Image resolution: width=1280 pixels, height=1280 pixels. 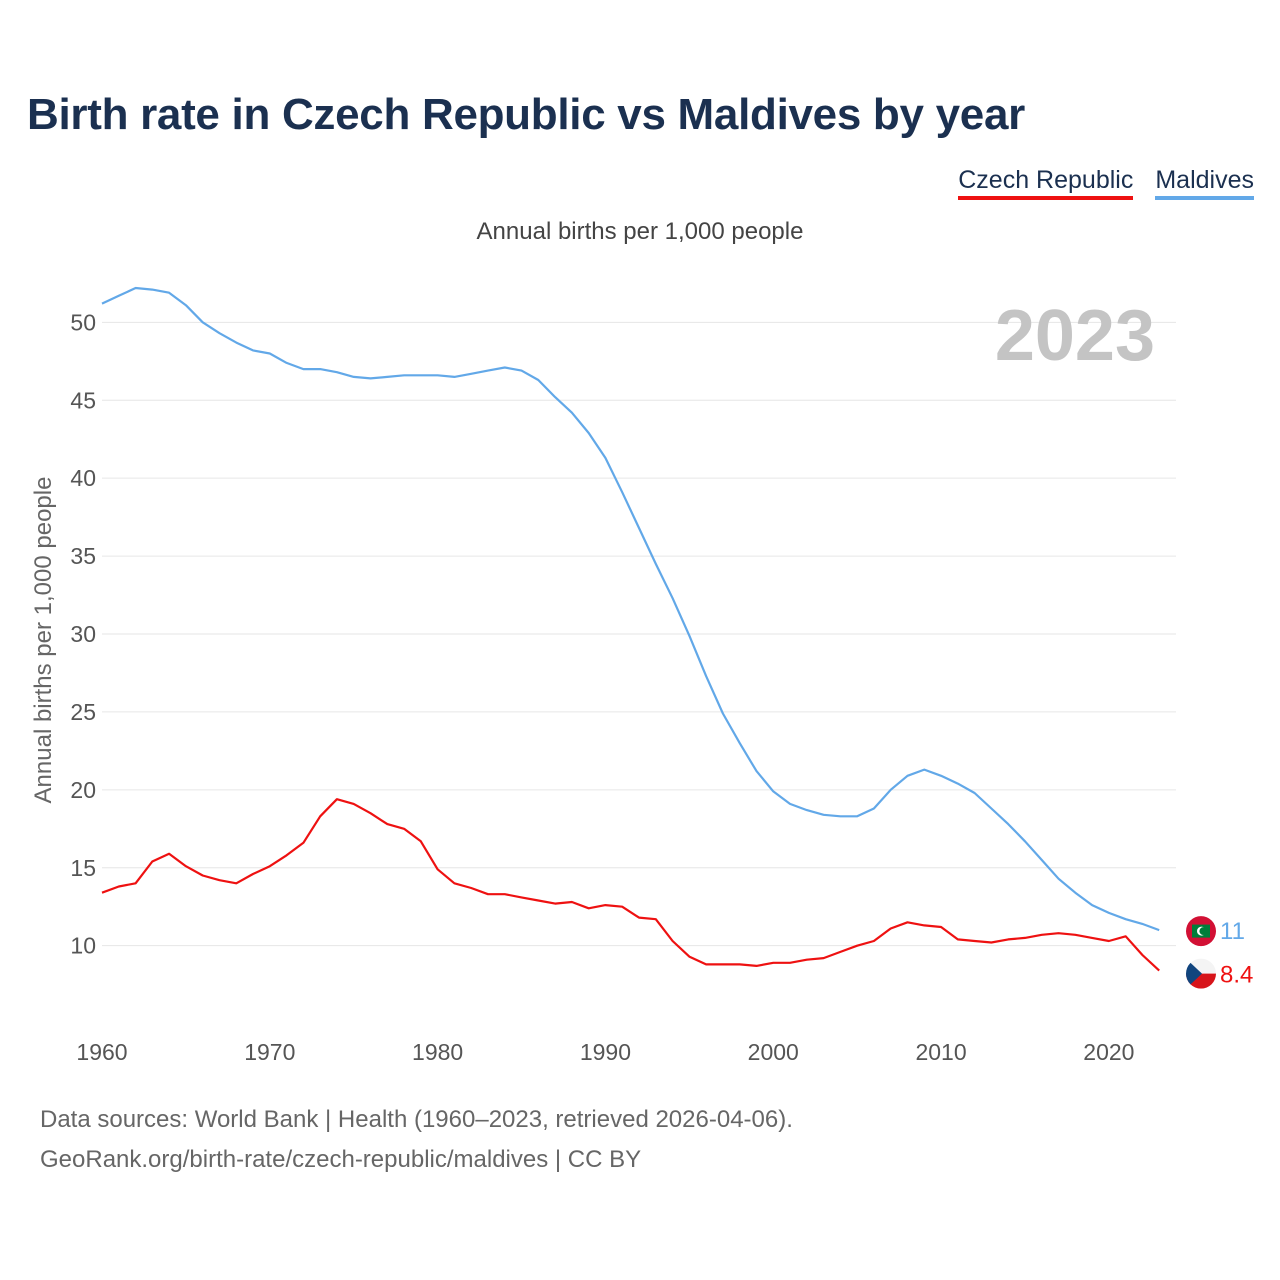 What do you see at coordinates (43, 640) in the screenshot?
I see `y-axis-label: Annual births per 1,000 people` at bounding box center [43, 640].